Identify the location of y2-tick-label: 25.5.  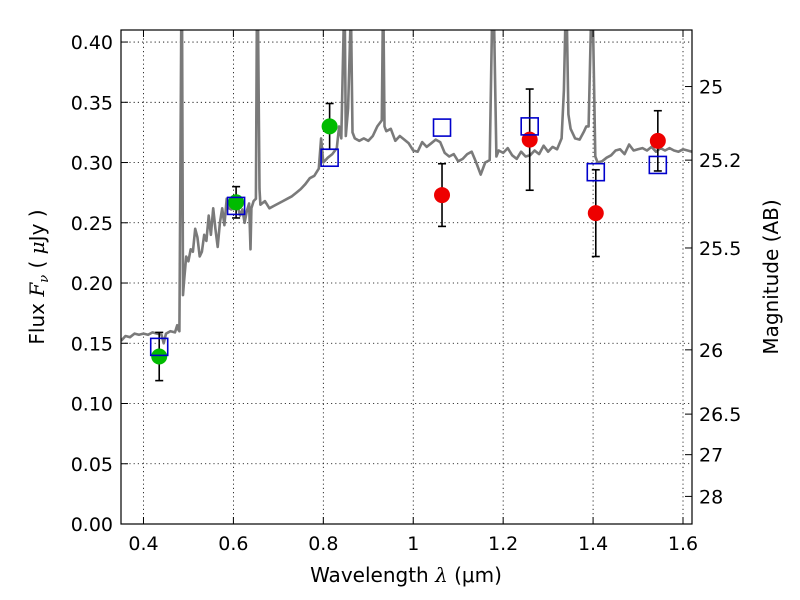
(720, 249).